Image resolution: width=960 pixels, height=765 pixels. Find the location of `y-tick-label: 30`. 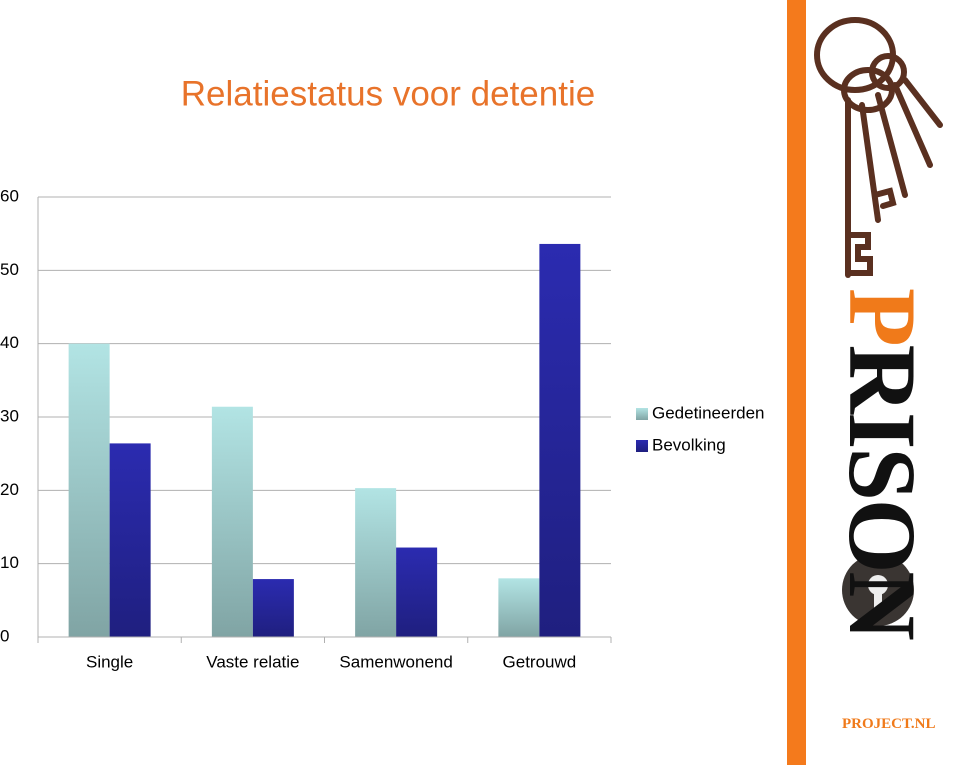

y-tick-label: 30 is located at coordinates (9, 415).